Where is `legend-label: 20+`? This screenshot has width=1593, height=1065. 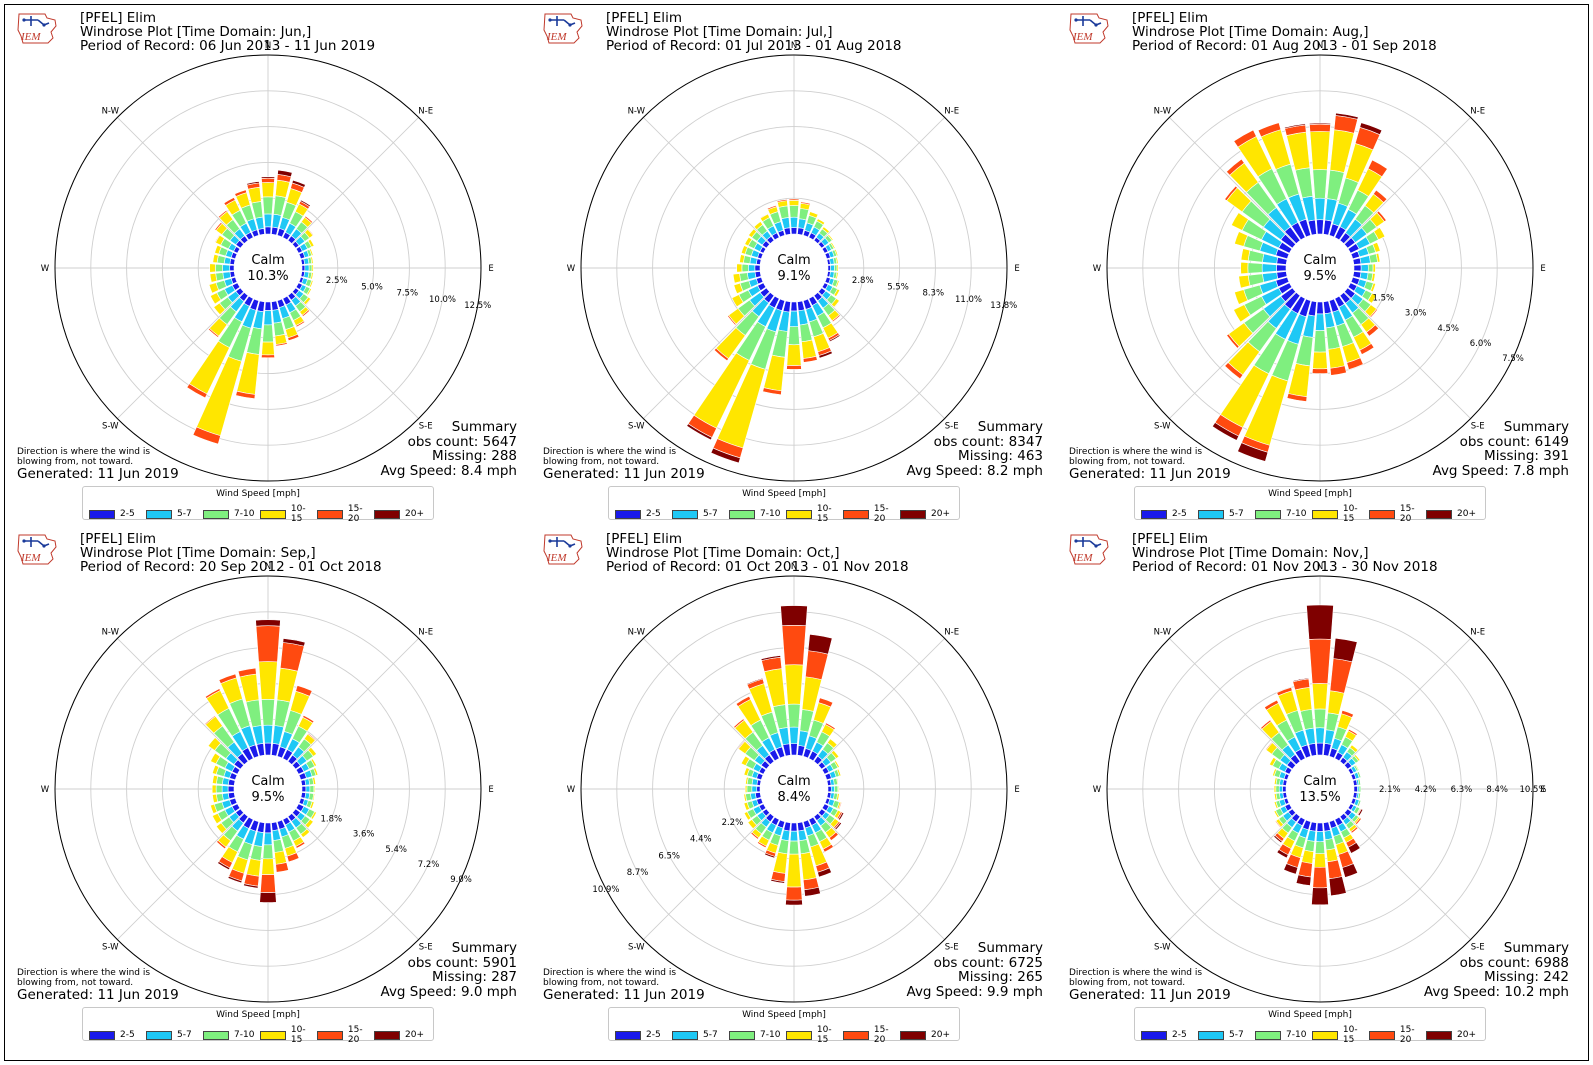 legend-label: 20+ is located at coordinates (414, 514).